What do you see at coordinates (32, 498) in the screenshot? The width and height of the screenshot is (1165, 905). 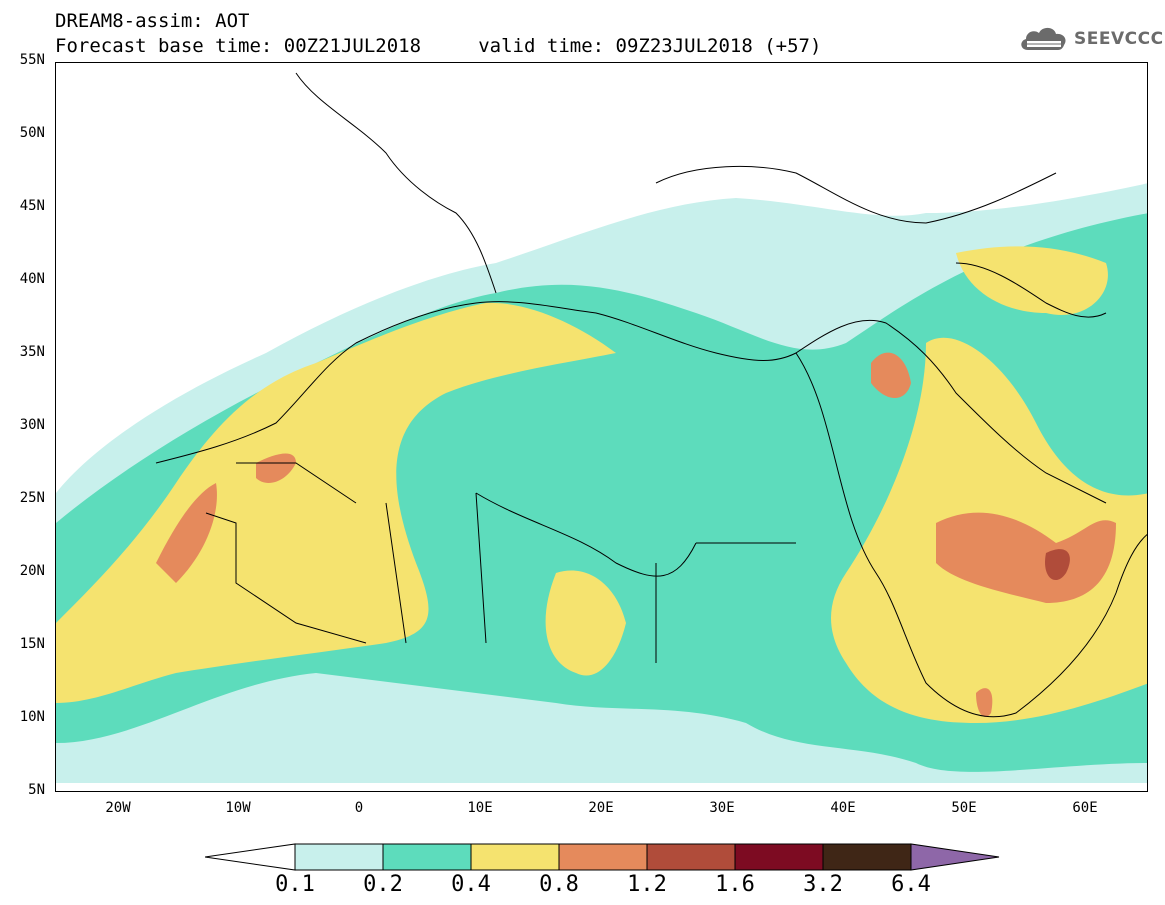 I see `lat-label-25n: 25N` at bounding box center [32, 498].